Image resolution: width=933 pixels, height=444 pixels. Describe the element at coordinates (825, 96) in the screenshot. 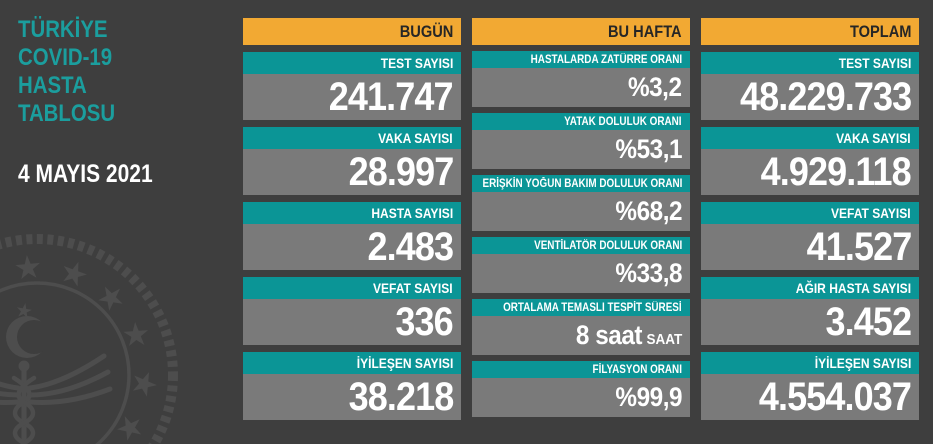

I see `stat-value-text: 48.229.733` at that location.